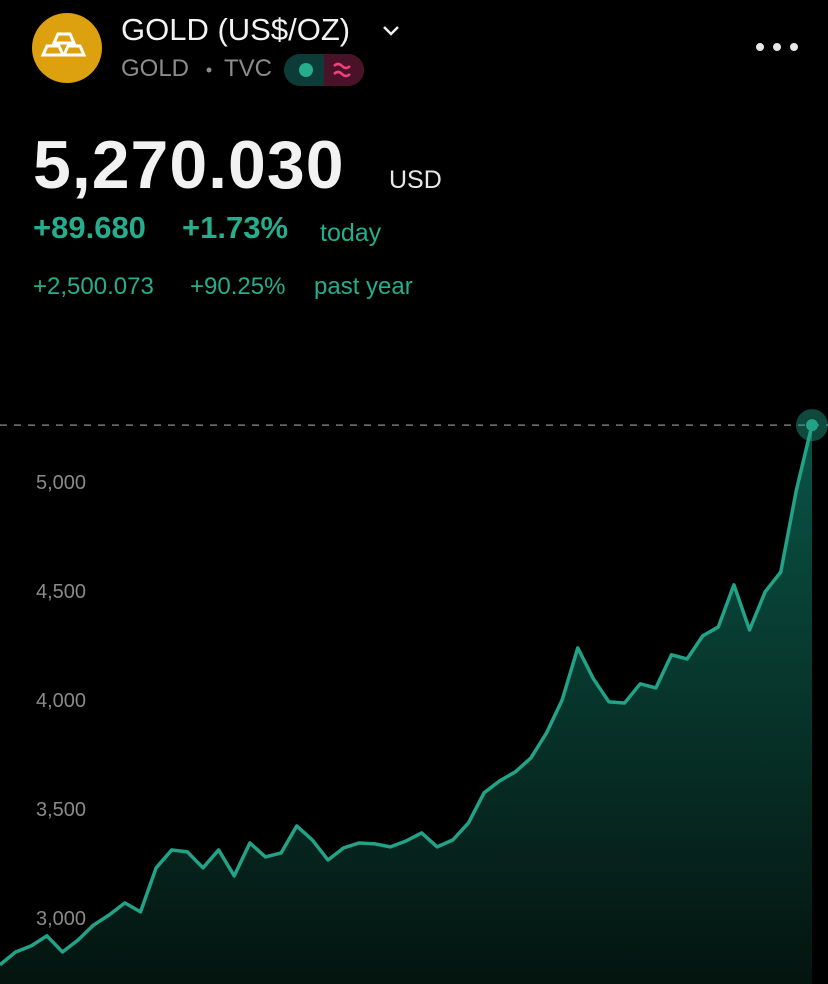  Describe the element at coordinates (155, 68) in the screenshot. I see `symbol: GOLD` at that location.